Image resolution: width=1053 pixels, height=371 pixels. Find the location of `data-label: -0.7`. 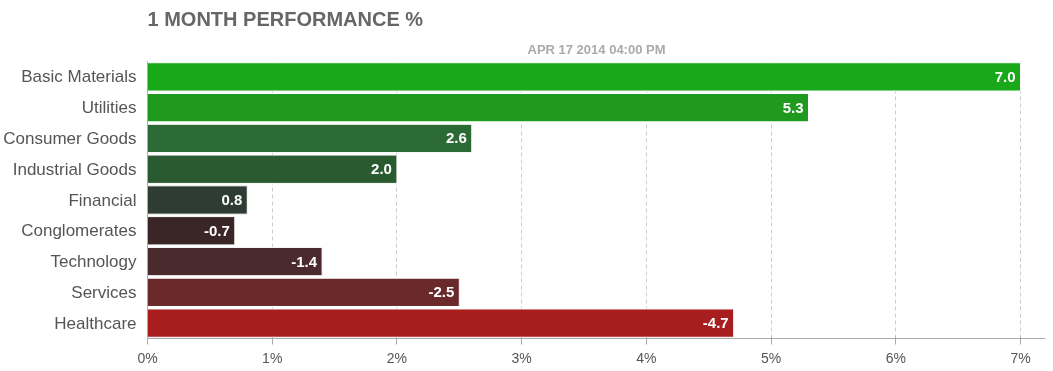

data-label: -0.7 is located at coordinates (216, 230).